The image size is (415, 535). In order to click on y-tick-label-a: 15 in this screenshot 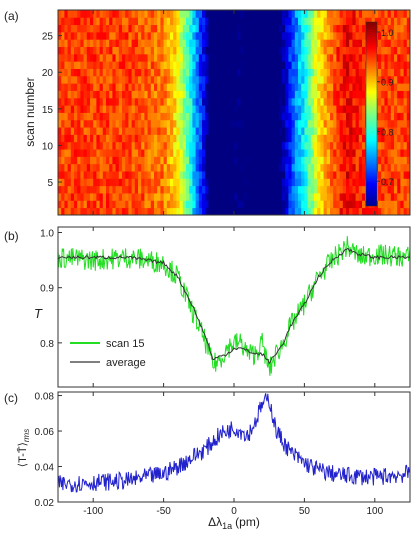, I will do `click(48, 110)`.